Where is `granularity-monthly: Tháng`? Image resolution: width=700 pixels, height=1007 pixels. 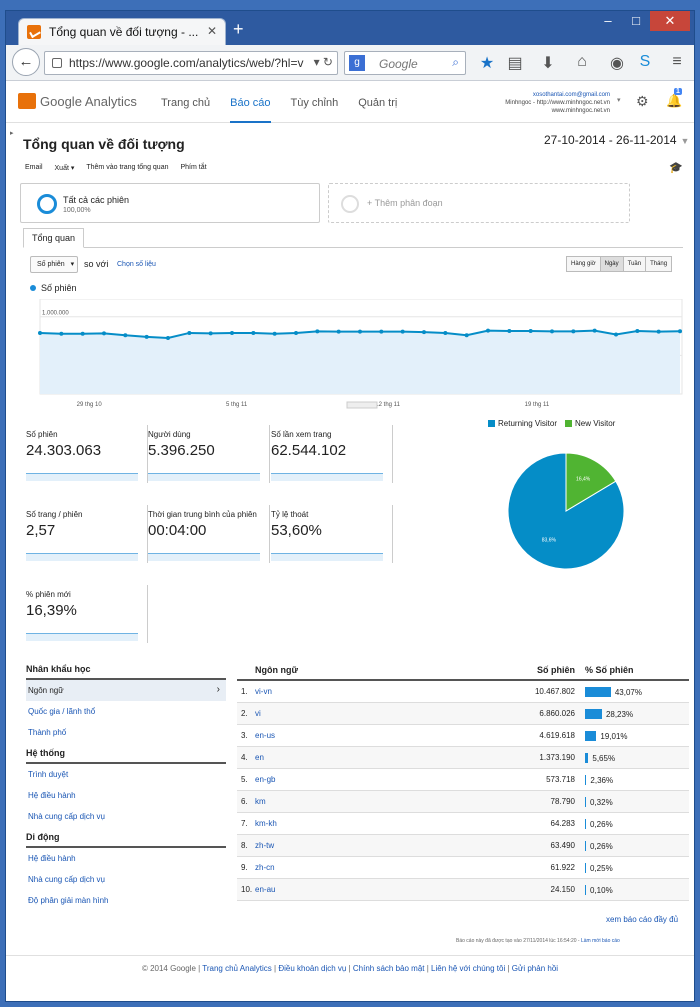 granularity-monthly: Tháng is located at coordinates (659, 264).